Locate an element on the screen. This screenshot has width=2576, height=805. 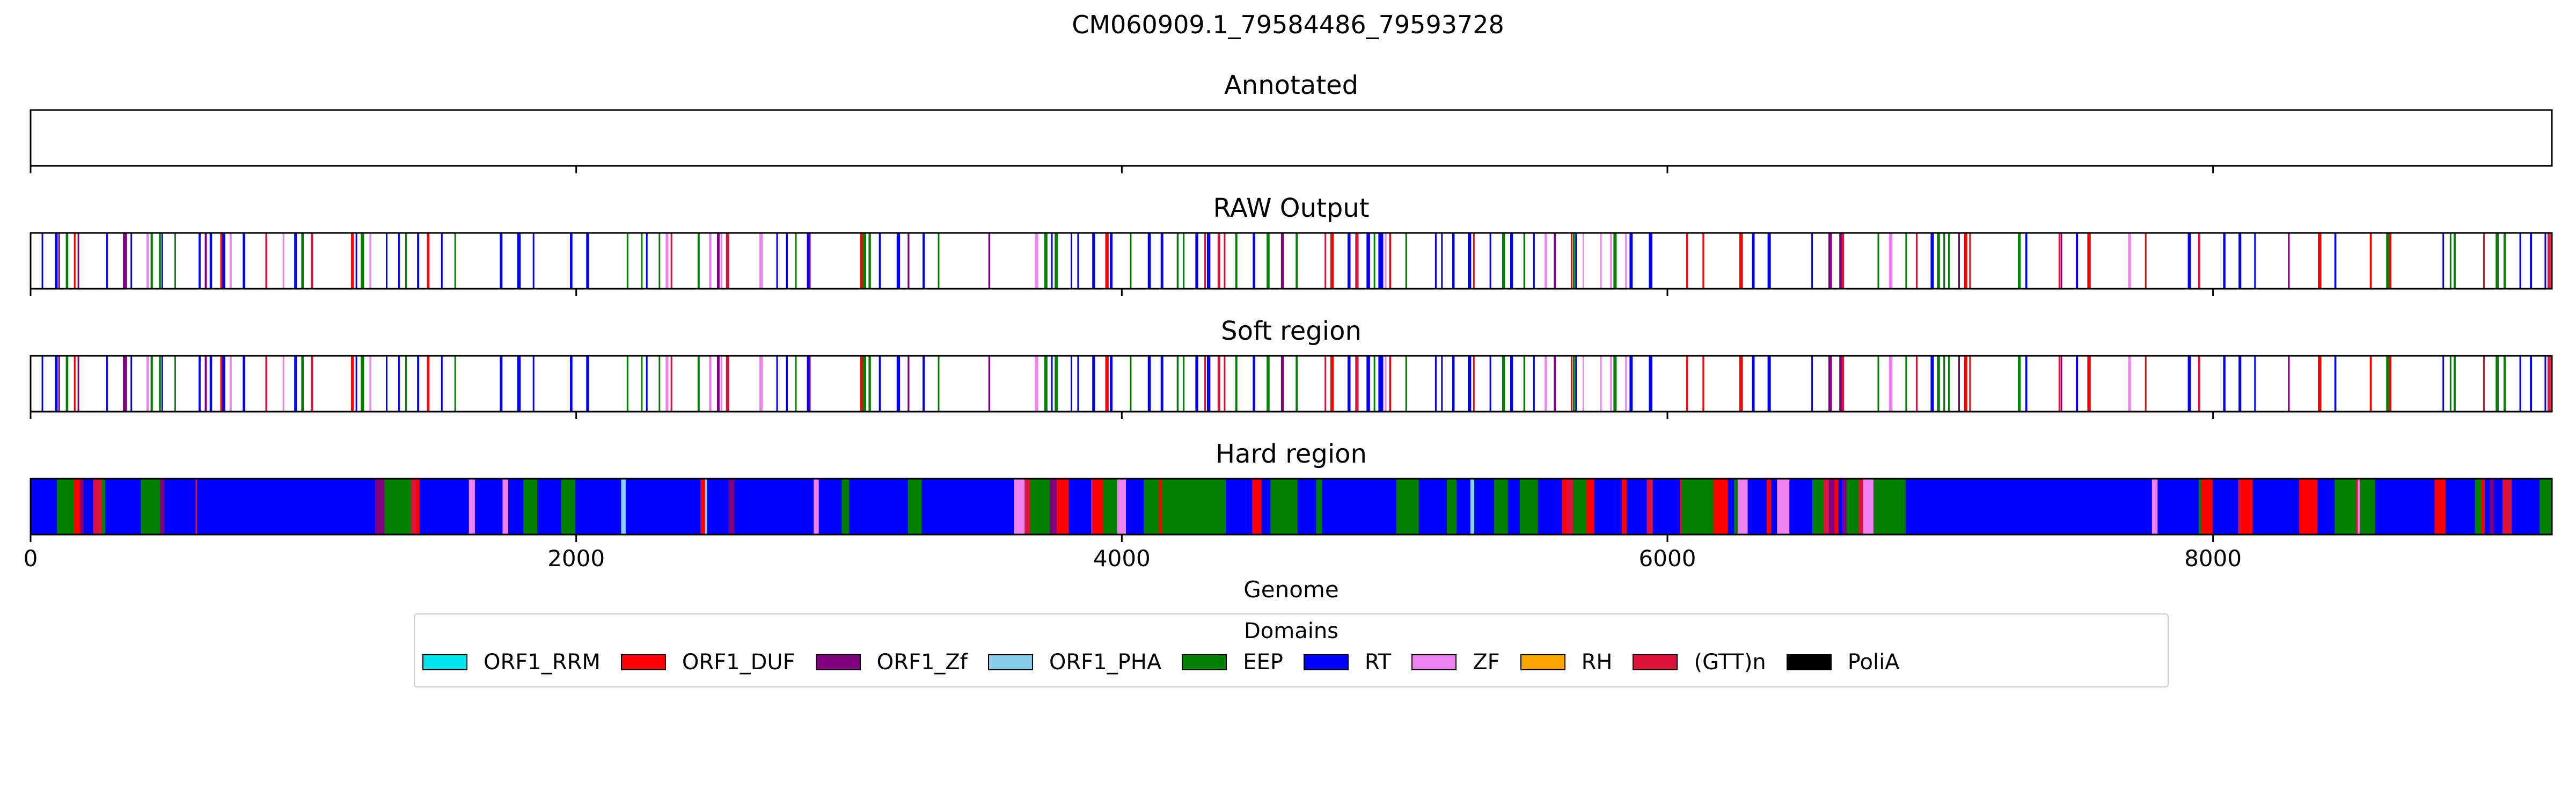
legend-label: RH is located at coordinates (1597, 662).